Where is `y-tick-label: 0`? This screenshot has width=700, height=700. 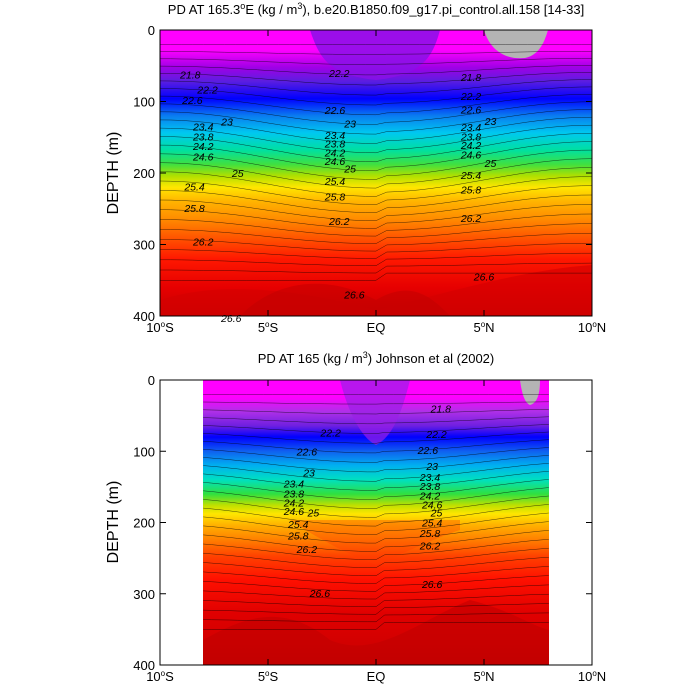
y-tick-label: 0 is located at coordinates (151, 30).